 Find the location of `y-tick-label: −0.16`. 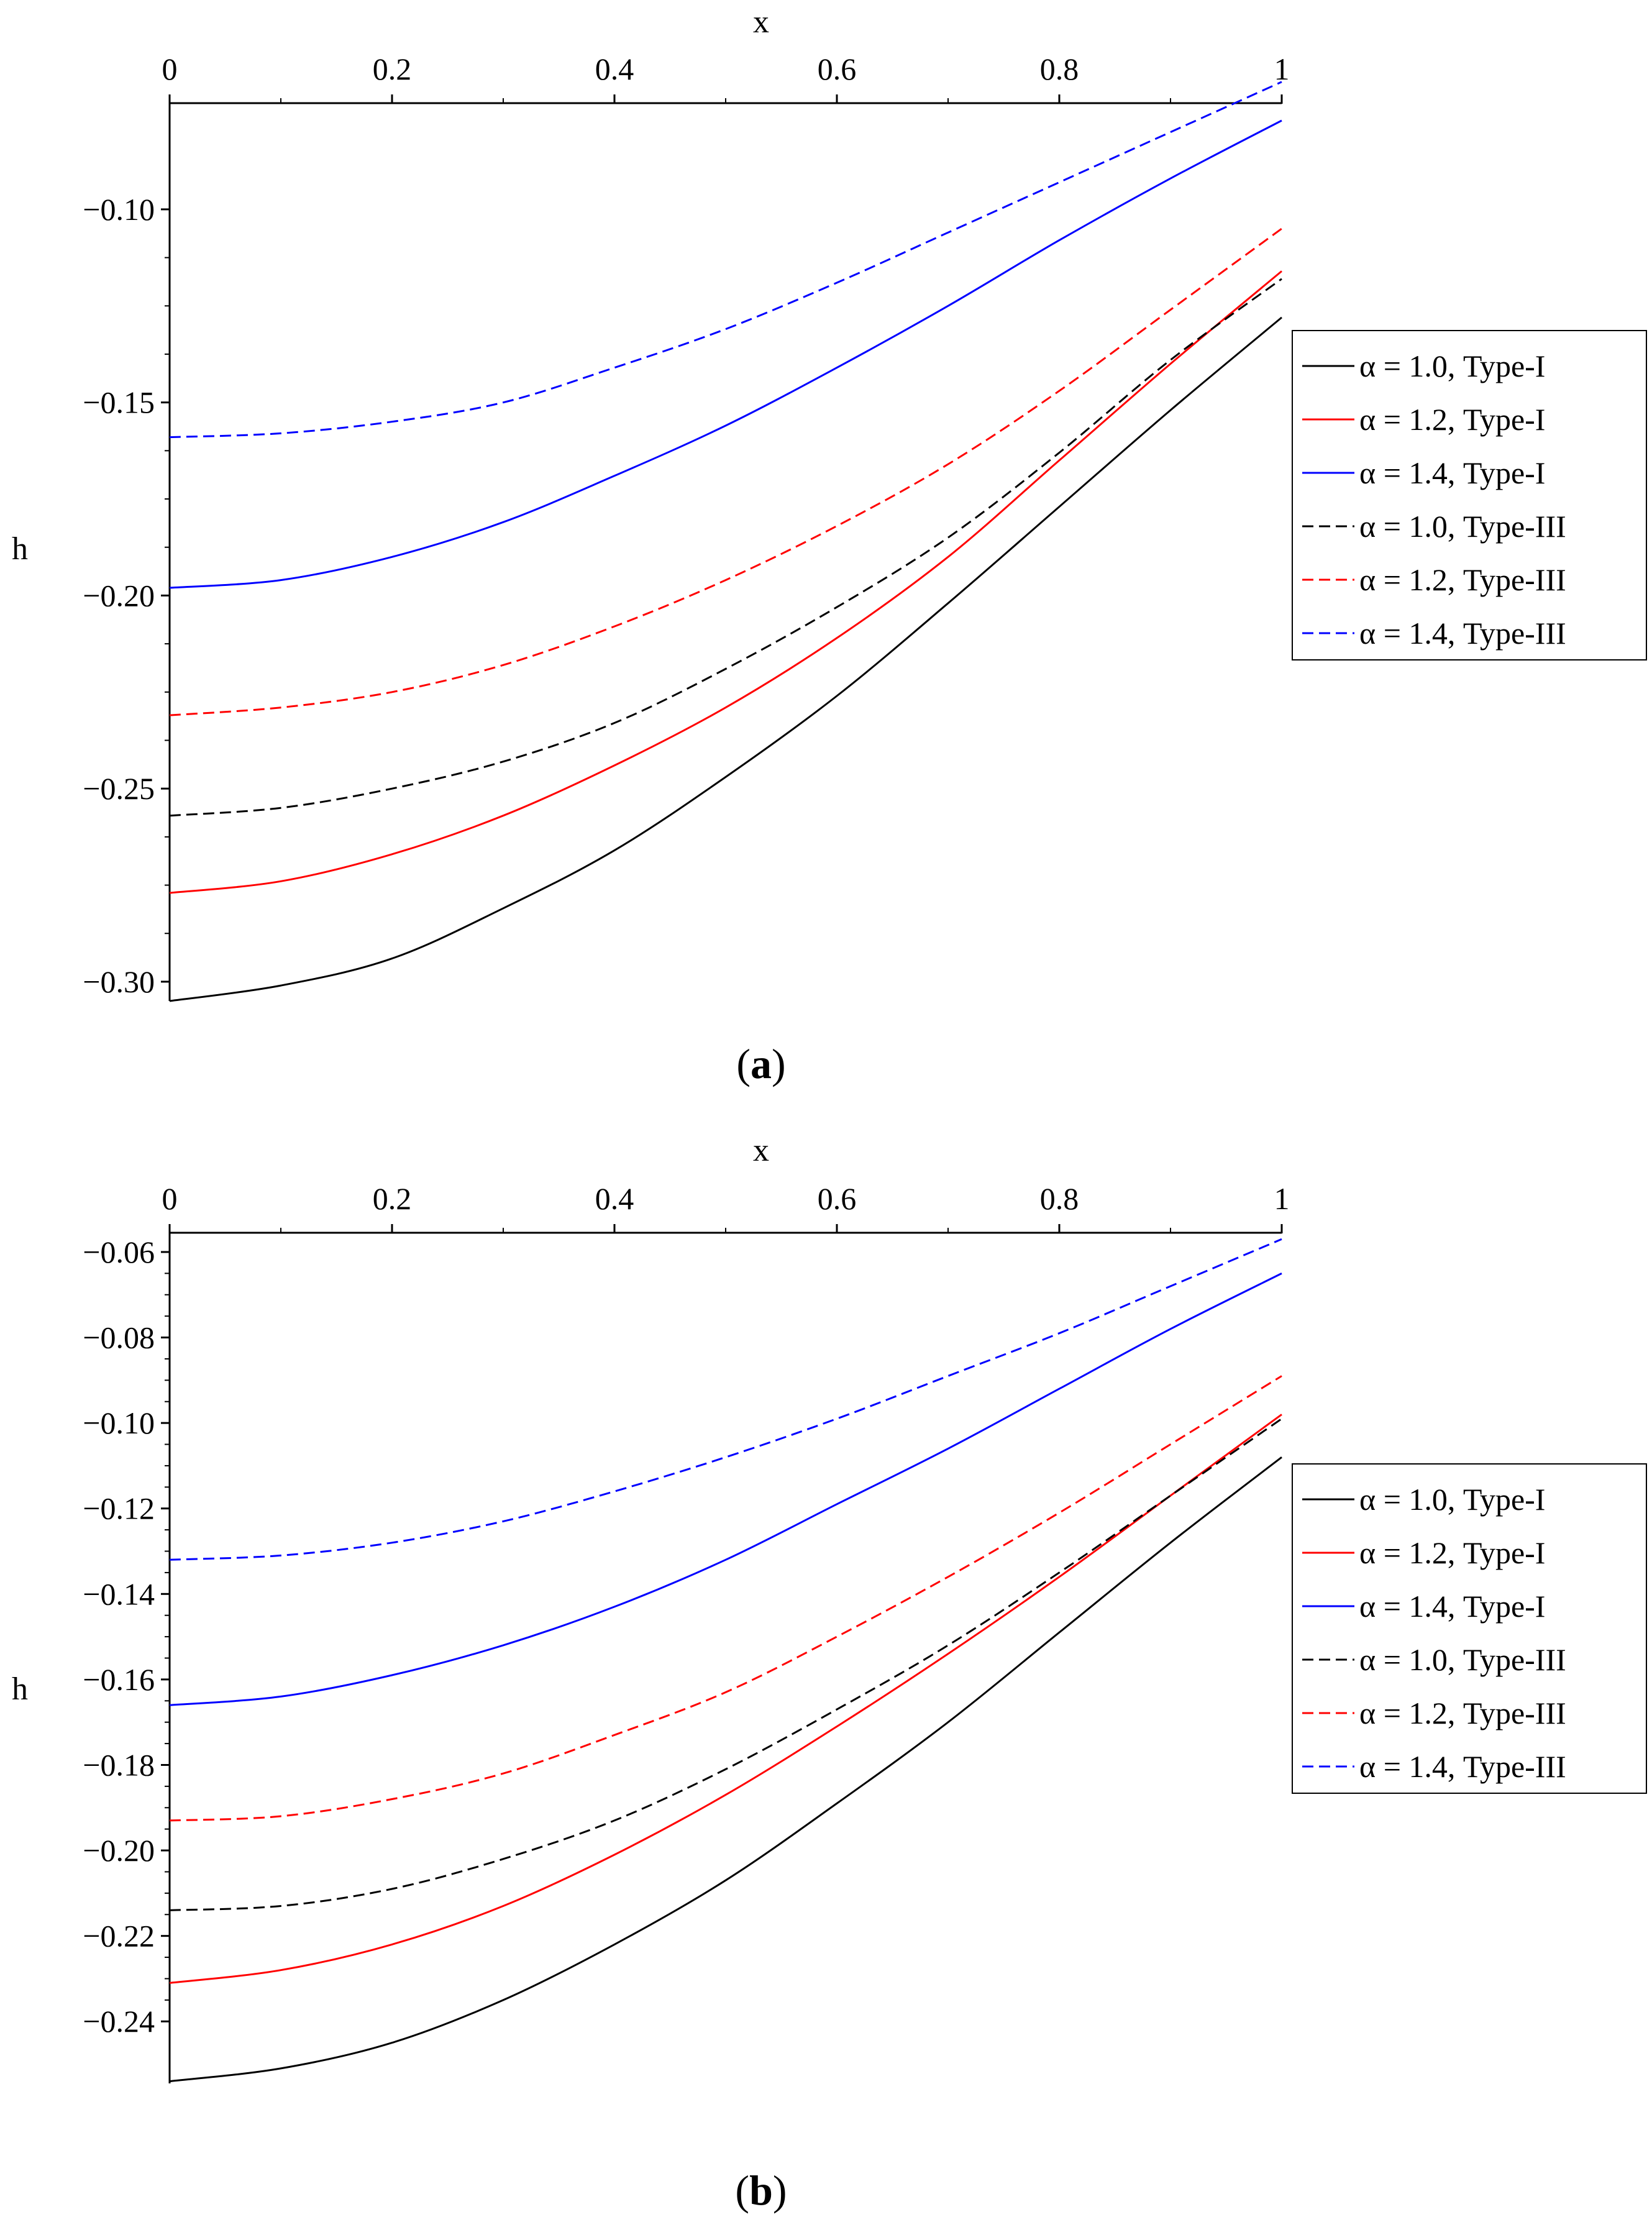

y-tick-label: −0.16 is located at coordinates (119, 1679).